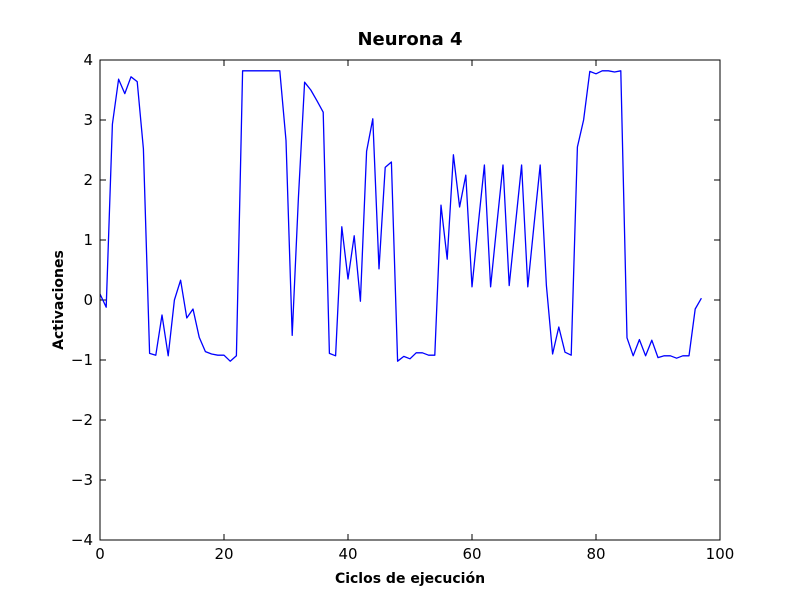 This screenshot has height=600, width=800. Describe the element at coordinates (88, 120) in the screenshot. I see `y-tick-label: 3` at that location.